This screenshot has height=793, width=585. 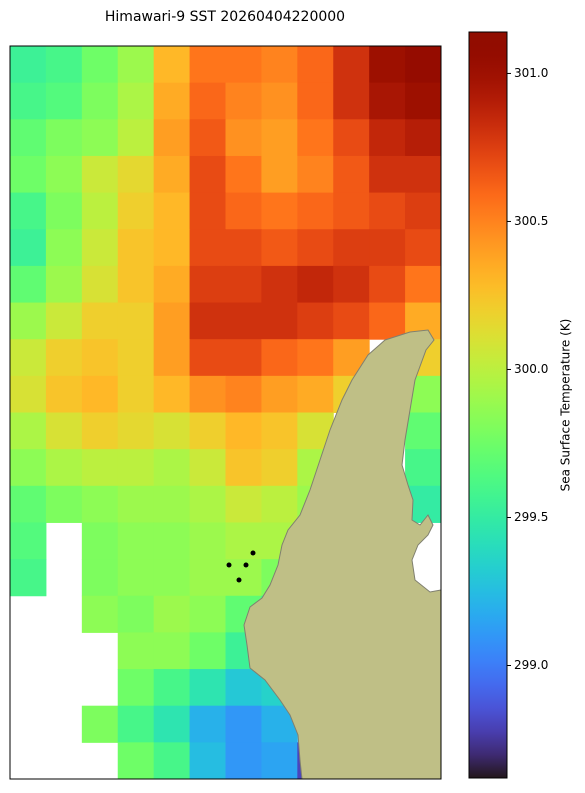 What do you see at coordinates (241, 566) in the screenshot?
I see `markers` at bounding box center [241, 566].